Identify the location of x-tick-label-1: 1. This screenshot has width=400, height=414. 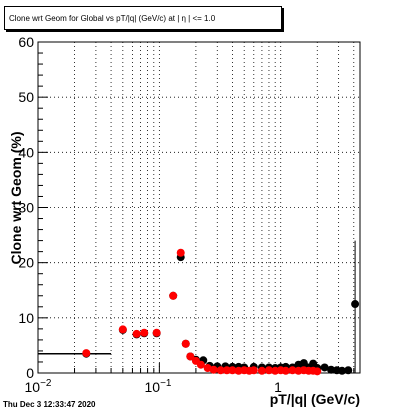
(278, 387).